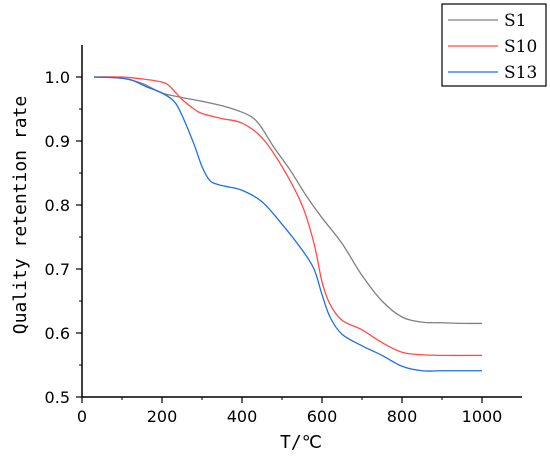 This screenshot has height=463, width=550. I want to click on y-axis-title: Quality retention rate, so click(20, 215).